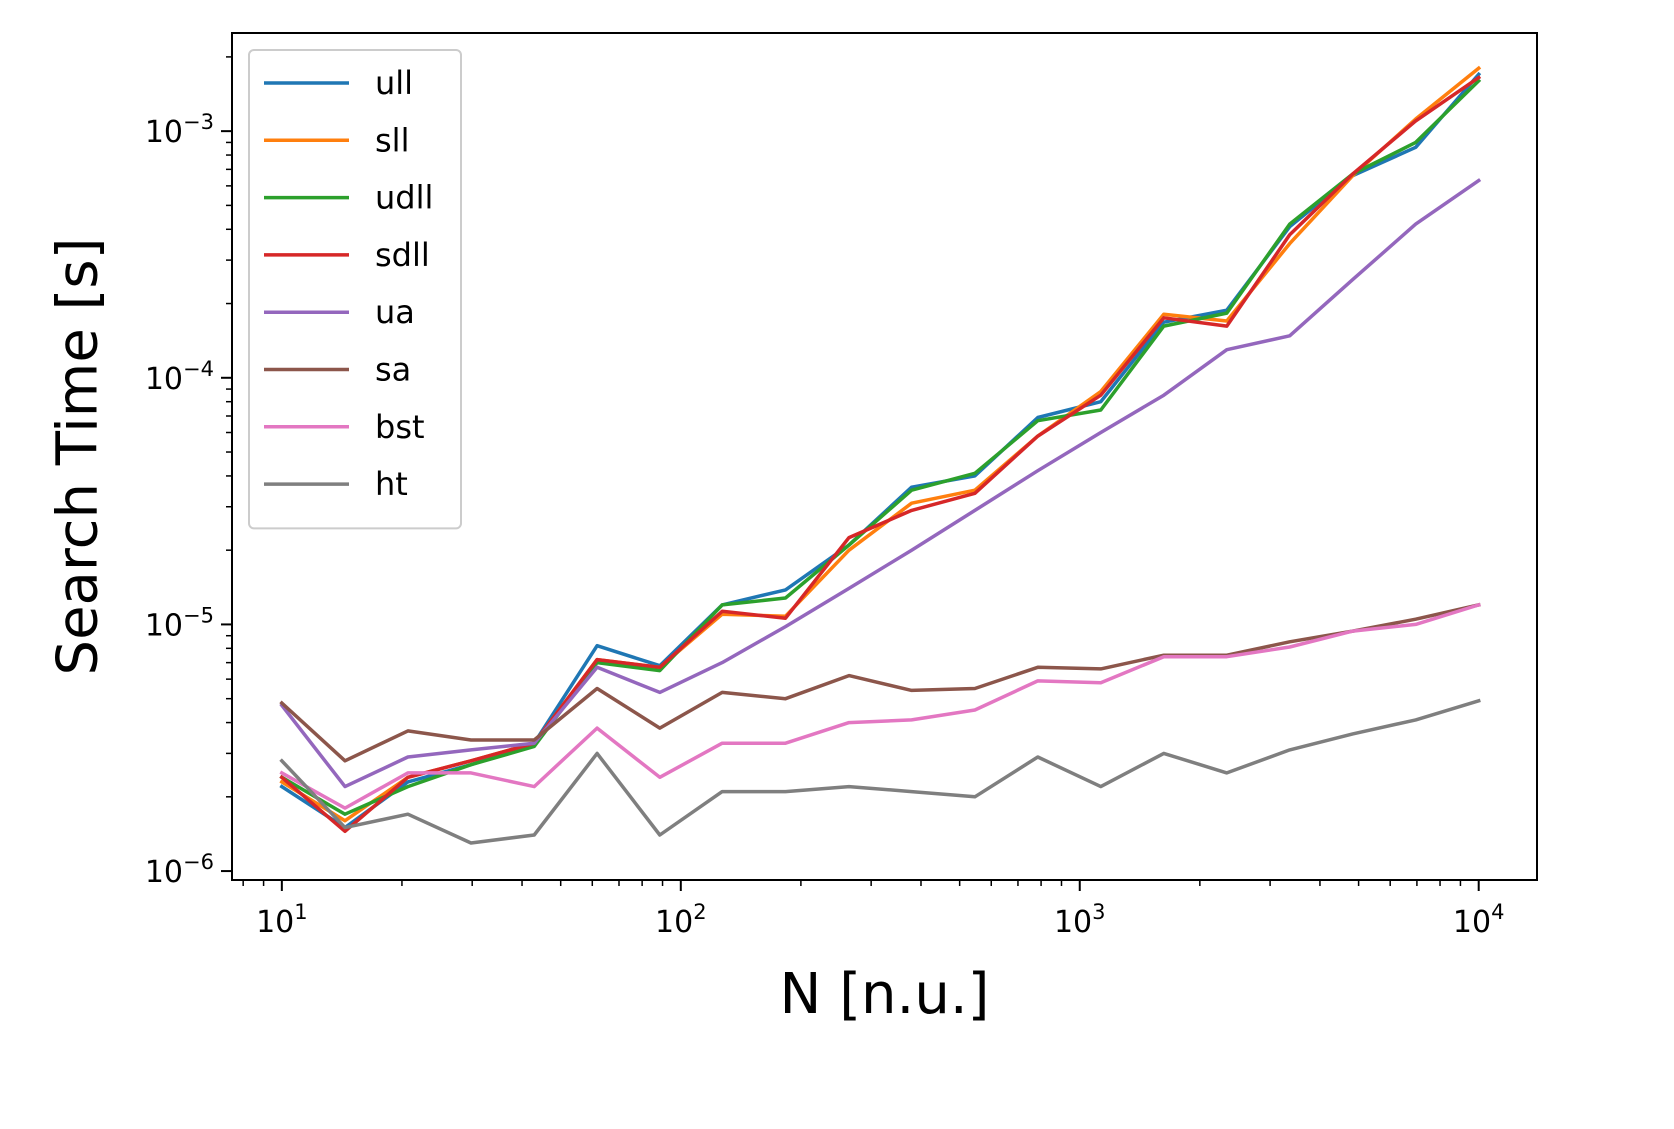 This screenshot has height=1129, width=1674. What do you see at coordinates (336, 484) in the screenshot?
I see `legend-item-ht: ht` at bounding box center [336, 484].